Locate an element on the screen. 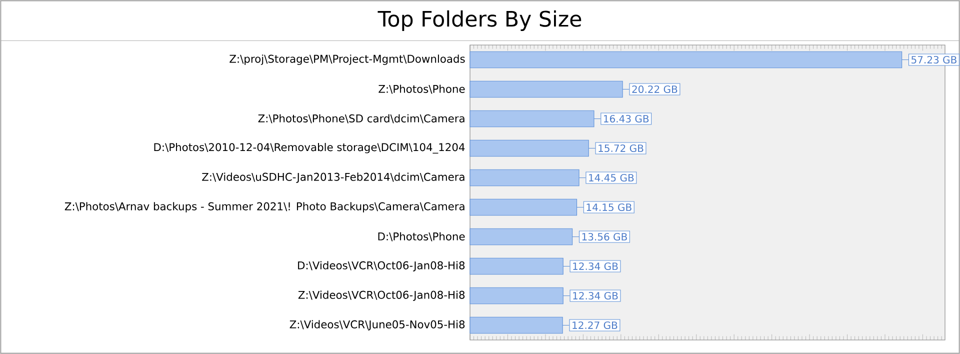  y-tick-label: Z:\Photos\Arnav backups - Summer 2021\! Photo Backups\Camera\Camera is located at coordinates (264, 207).